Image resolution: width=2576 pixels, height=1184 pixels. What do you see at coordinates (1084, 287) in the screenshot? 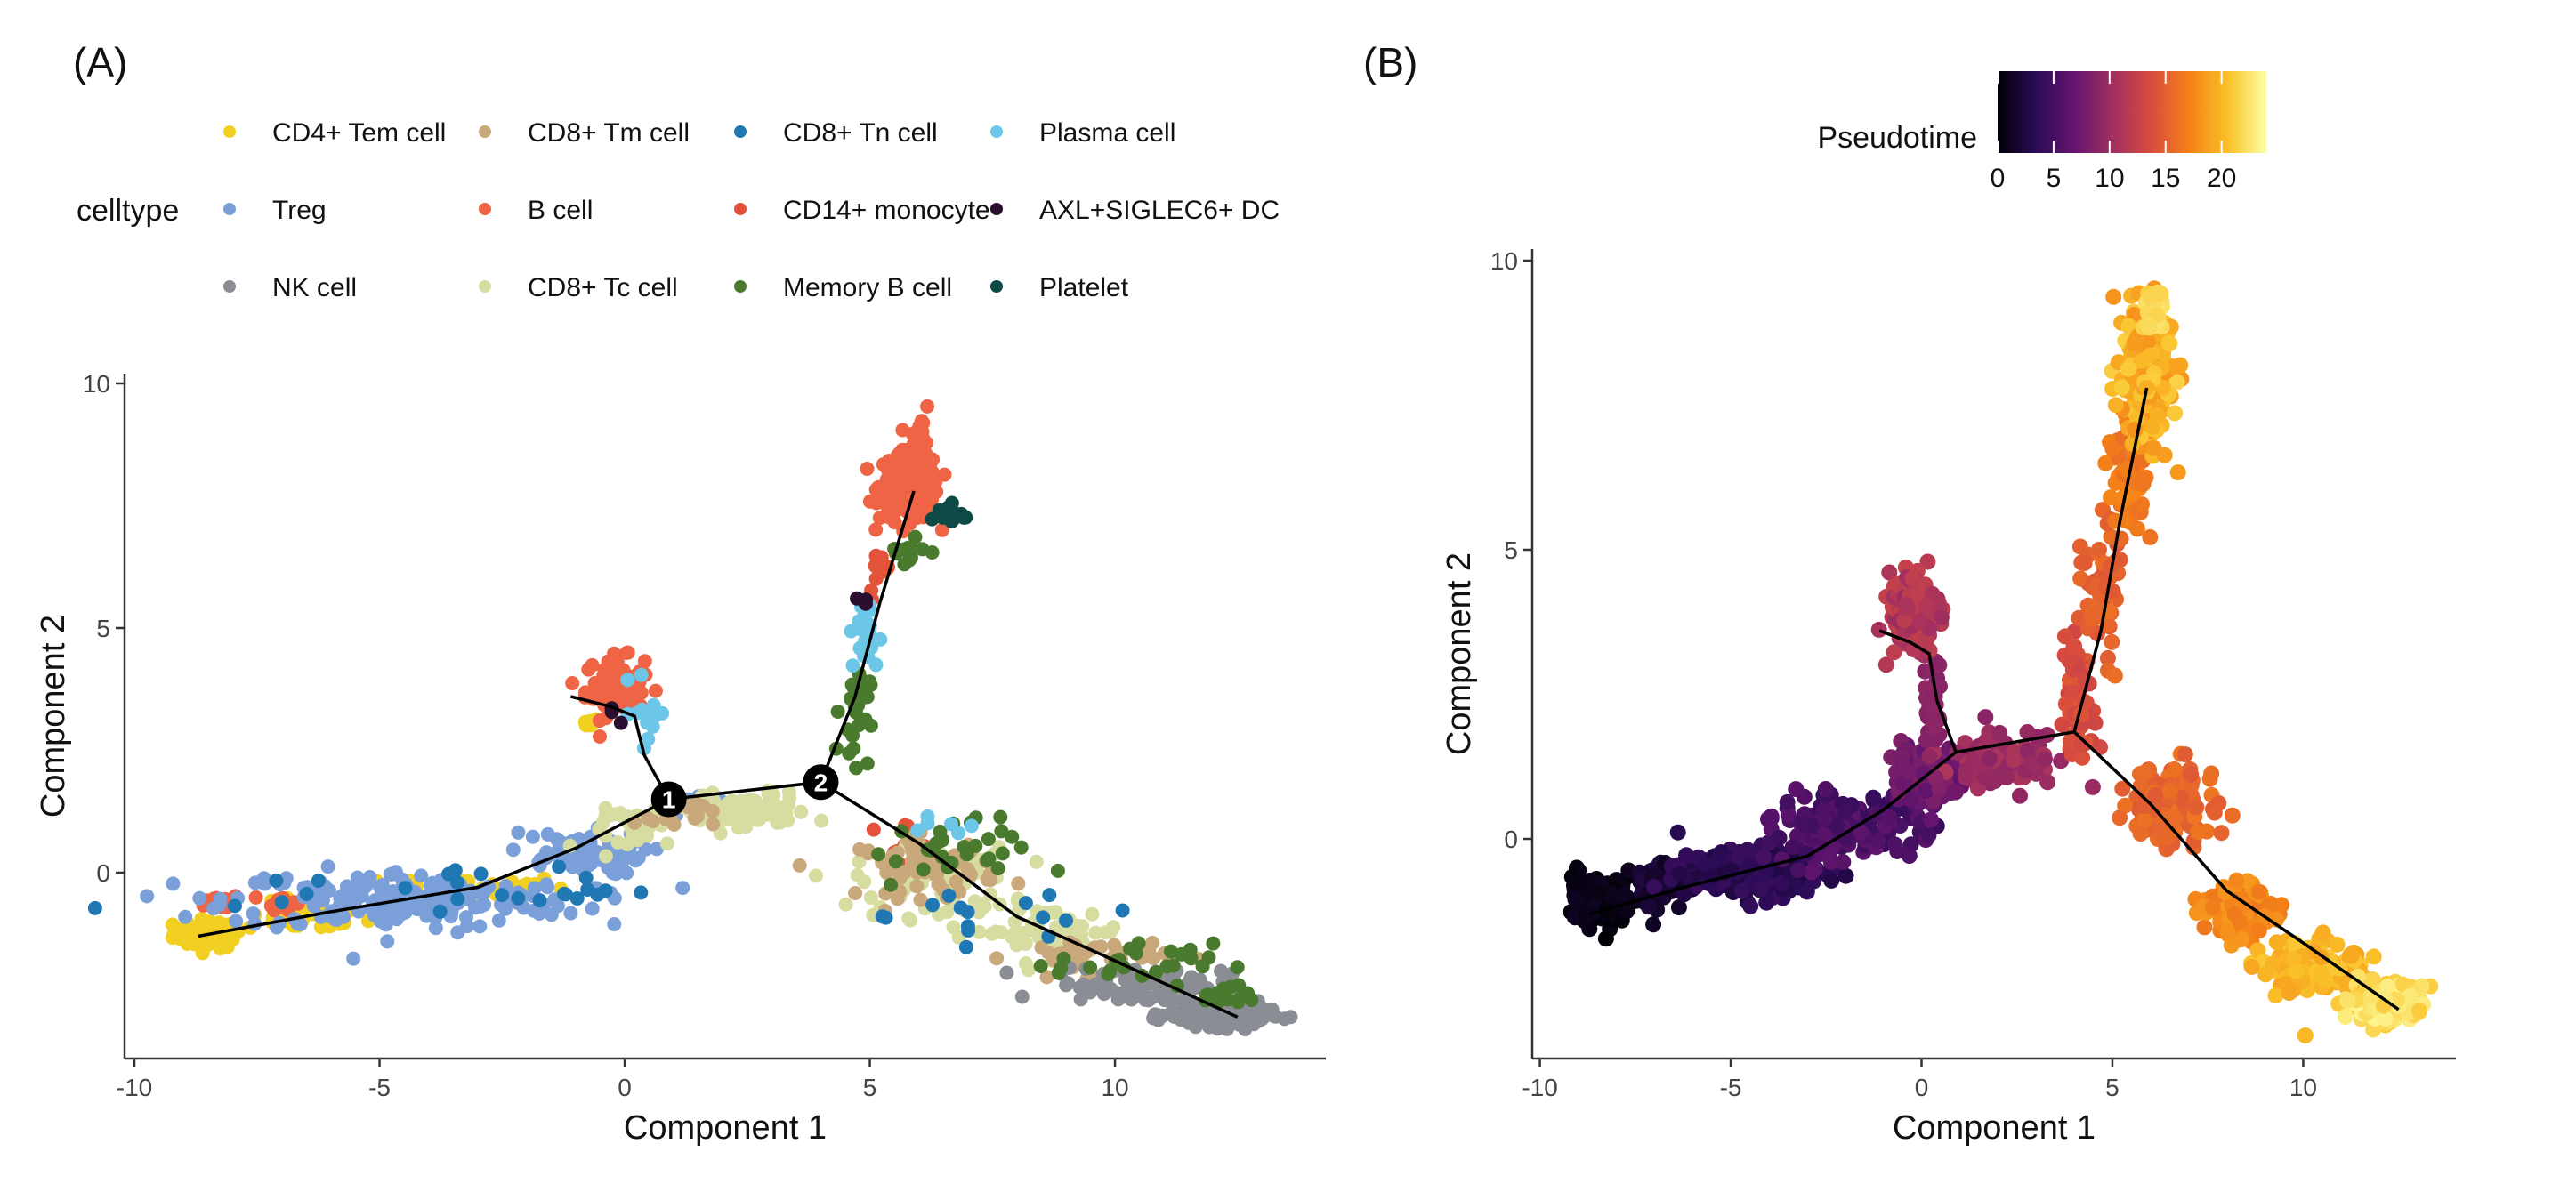
I see `legend-label: Platelet` at bounding box center [1084, 287].